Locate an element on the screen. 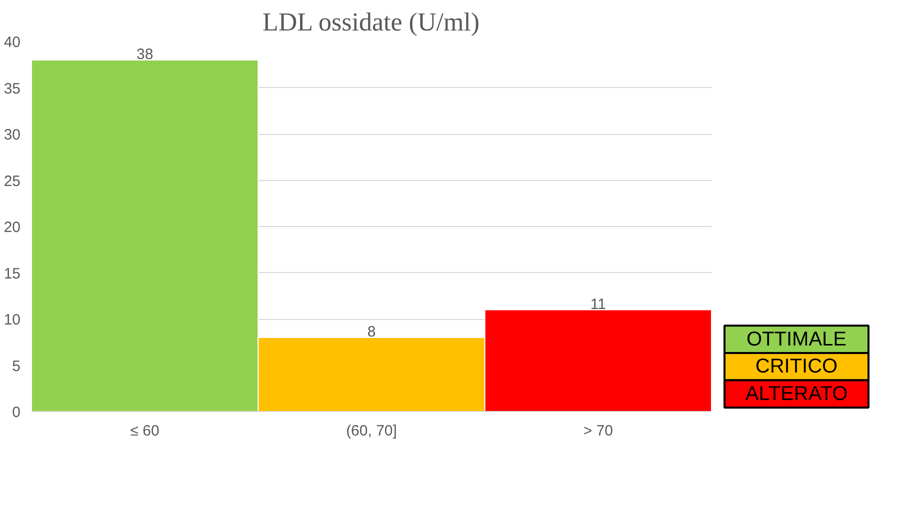 Image resolution: width=901 pixels, height=513 pixels. data-label: 8 is located at coordinates (371, 332).